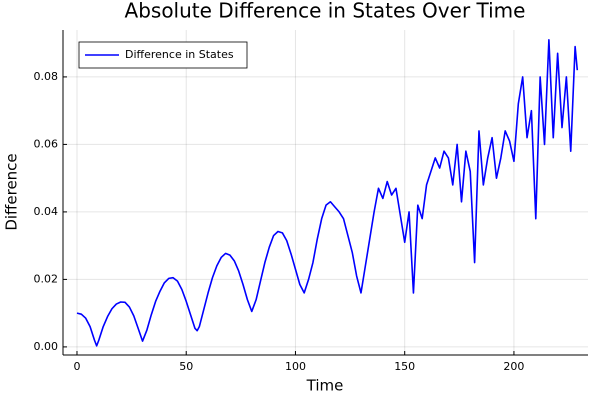 This screenshot has width=600, height=404. What do you see at coordinates (179, 54) in the screenshot?
I see `legend-label: Difference in States` at bounding box center [179, 54].